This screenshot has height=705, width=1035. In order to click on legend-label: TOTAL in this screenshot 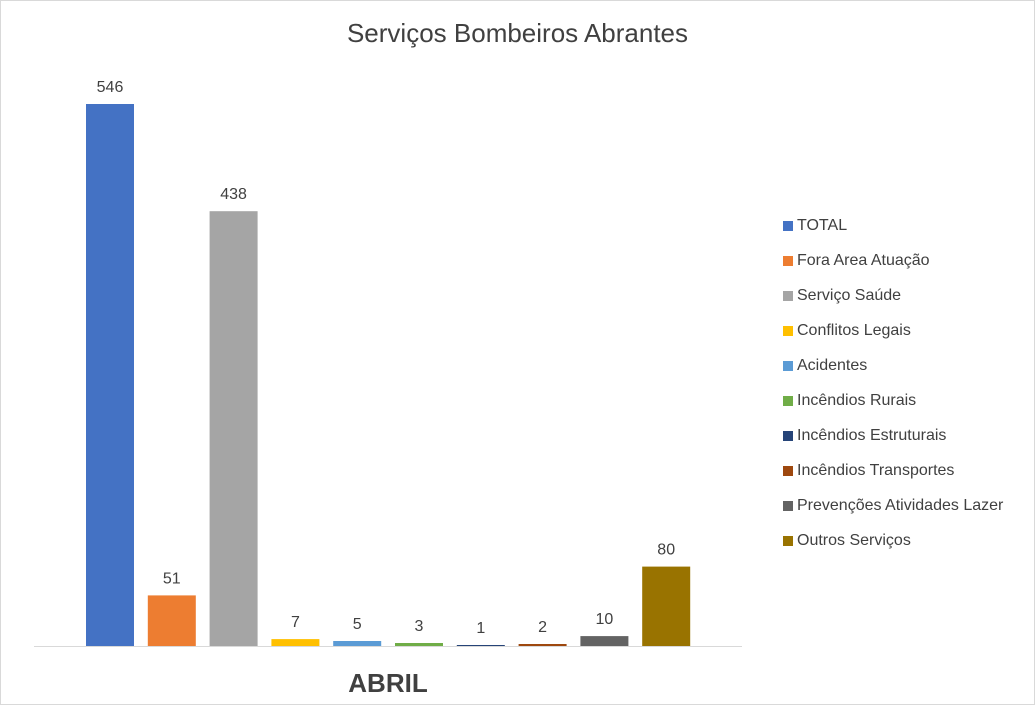, I will do `click(822, 225)`.